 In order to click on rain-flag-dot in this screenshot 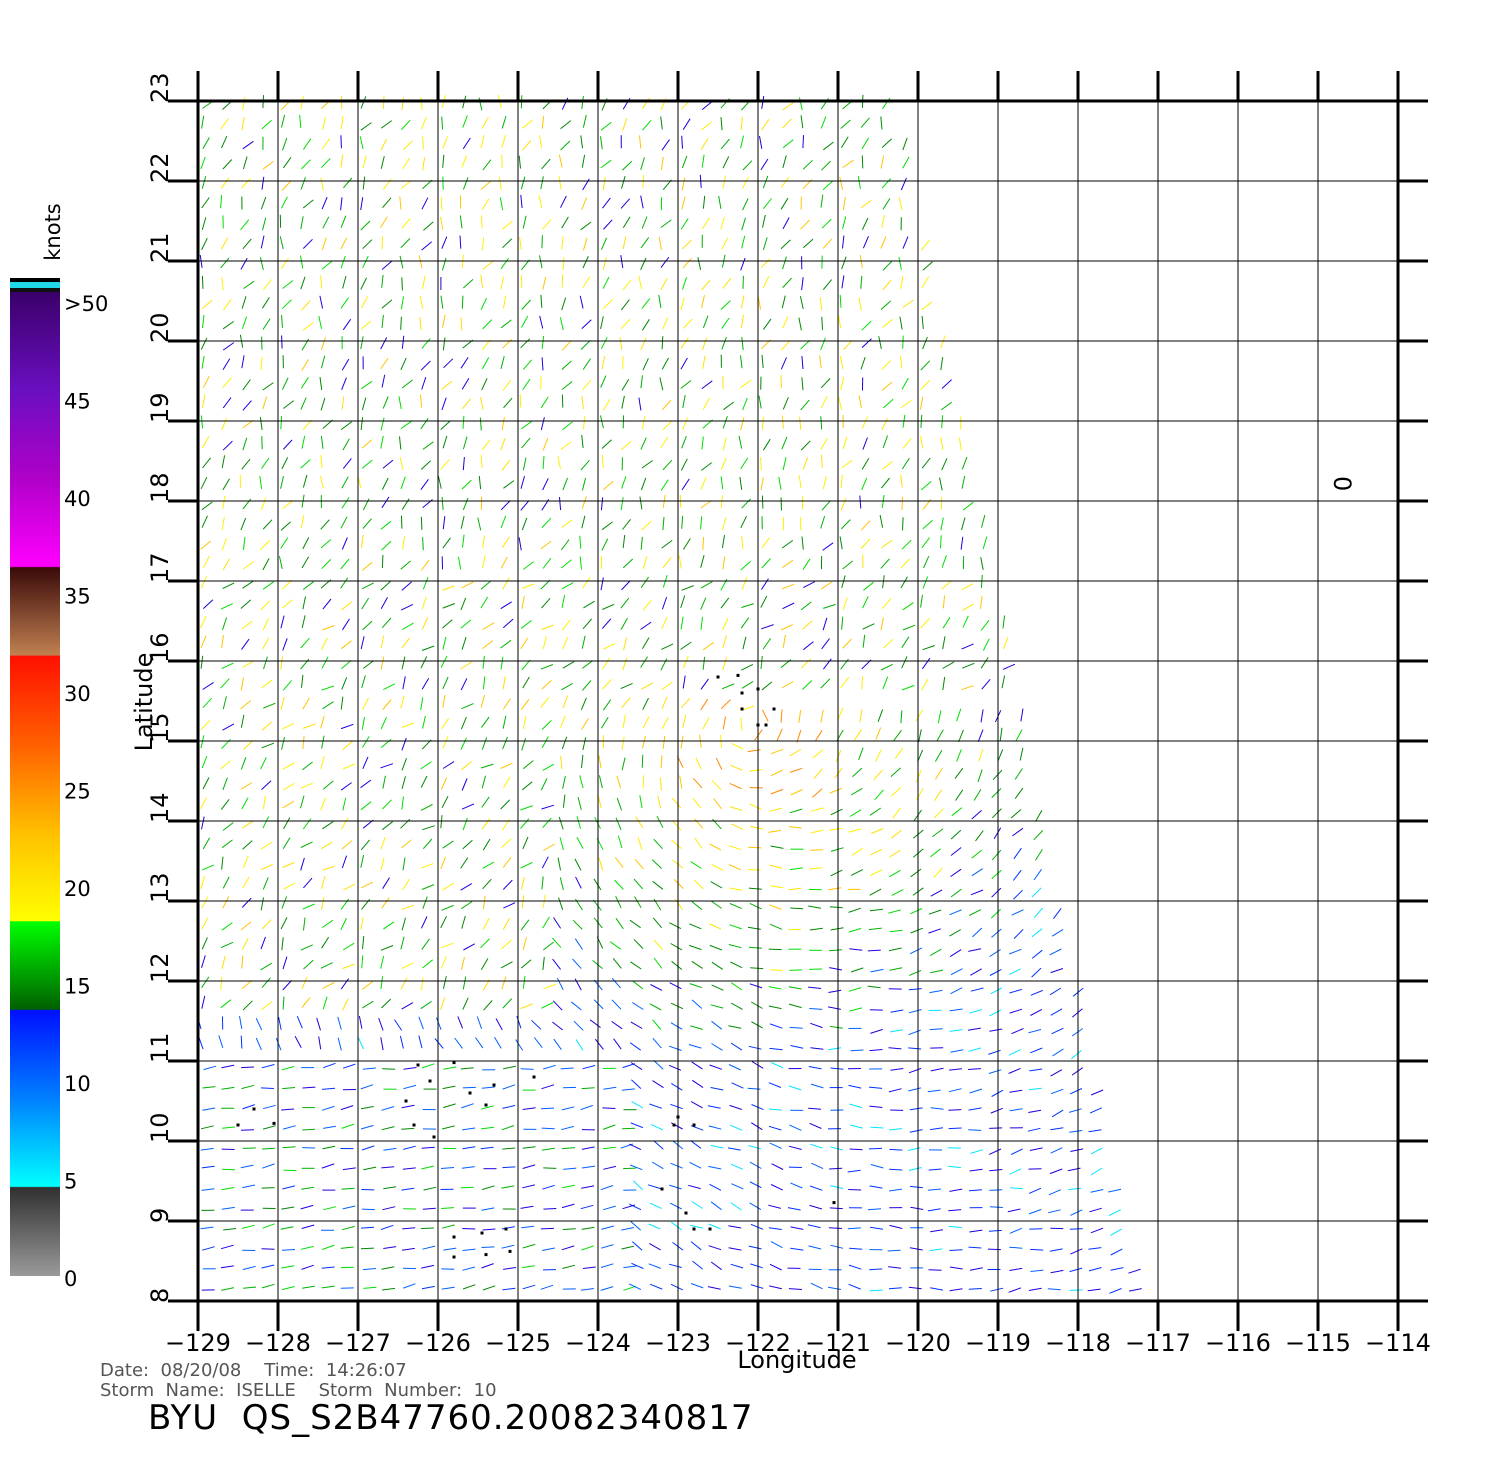, I will do `click(434, 1137)`.